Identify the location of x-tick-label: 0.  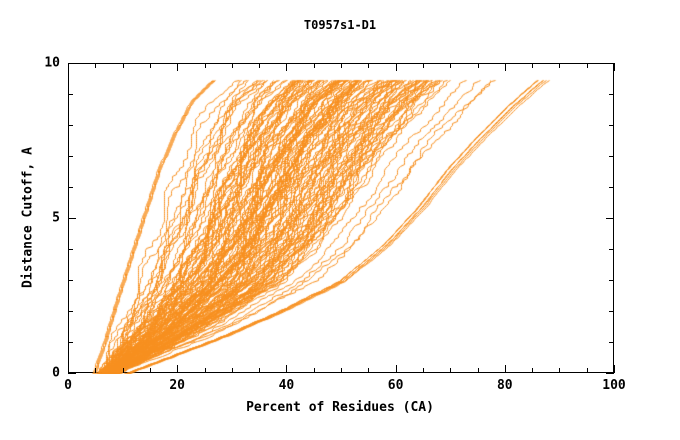
(68, 385).